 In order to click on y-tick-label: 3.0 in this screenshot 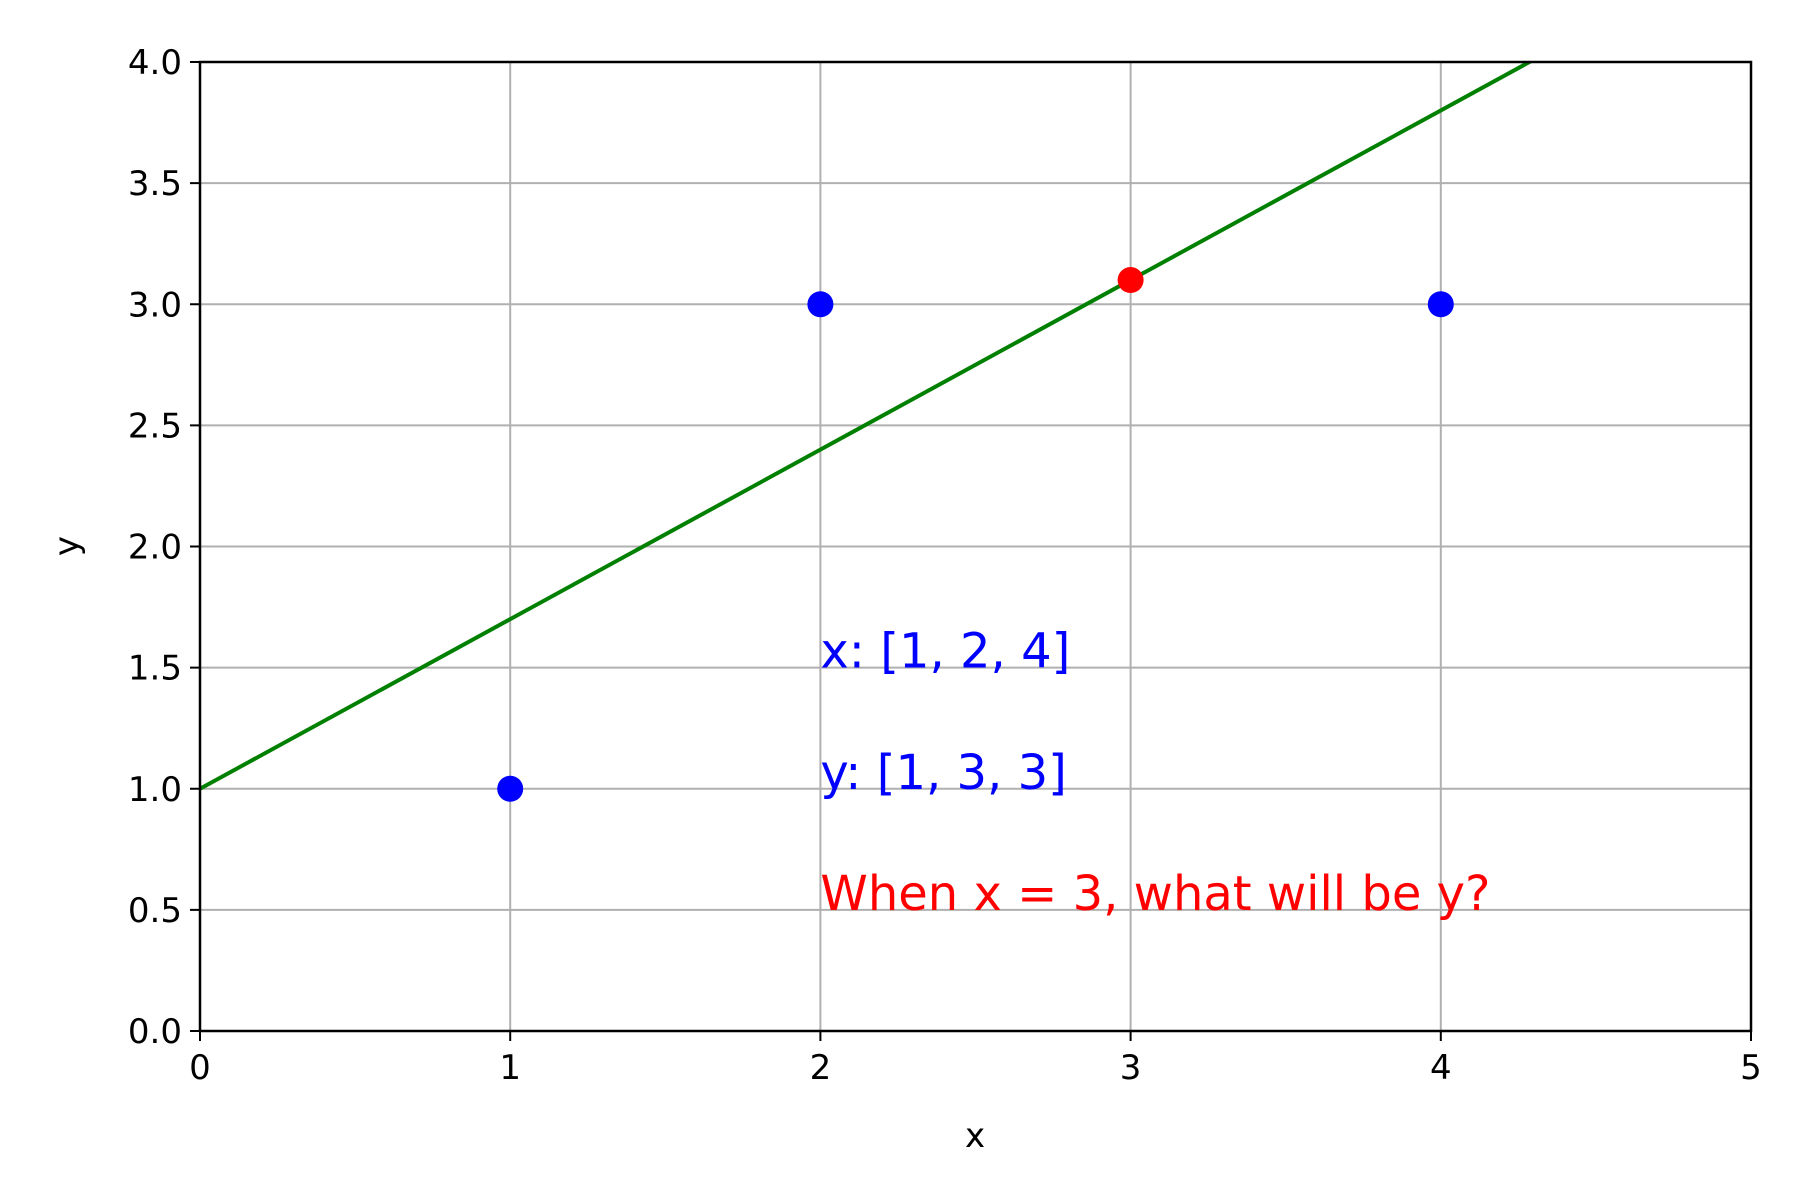, I will do `click(155, 305)`.